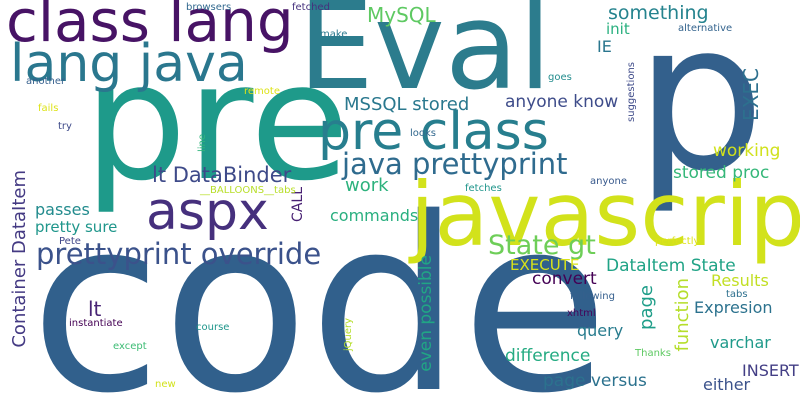 This screenshot has width=800, height=400. I want to click on word-commands: commands, so click(374, 216).